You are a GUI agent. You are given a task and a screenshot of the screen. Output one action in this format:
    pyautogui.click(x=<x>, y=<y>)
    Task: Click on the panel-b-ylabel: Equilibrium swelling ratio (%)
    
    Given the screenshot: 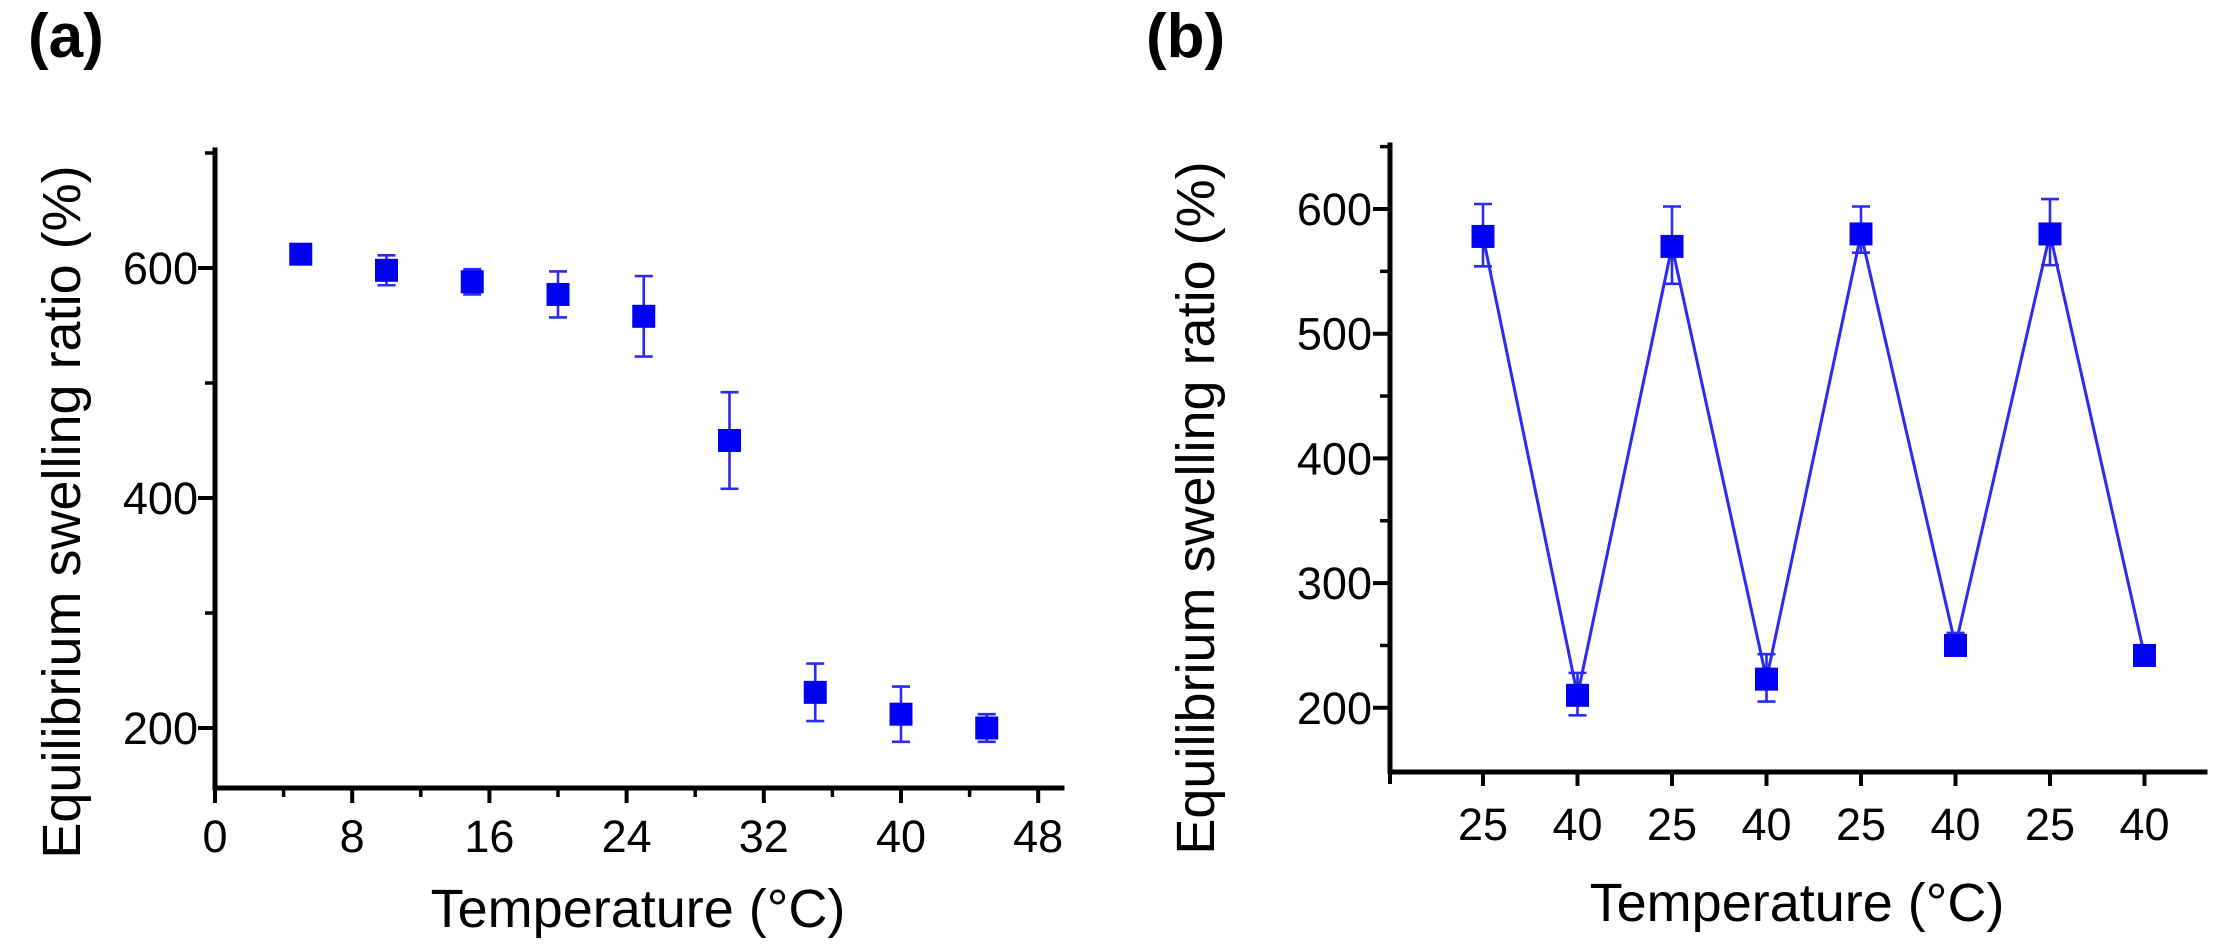 What is the action you would take?
    pyautogui.click(x=1196, y=508)
    